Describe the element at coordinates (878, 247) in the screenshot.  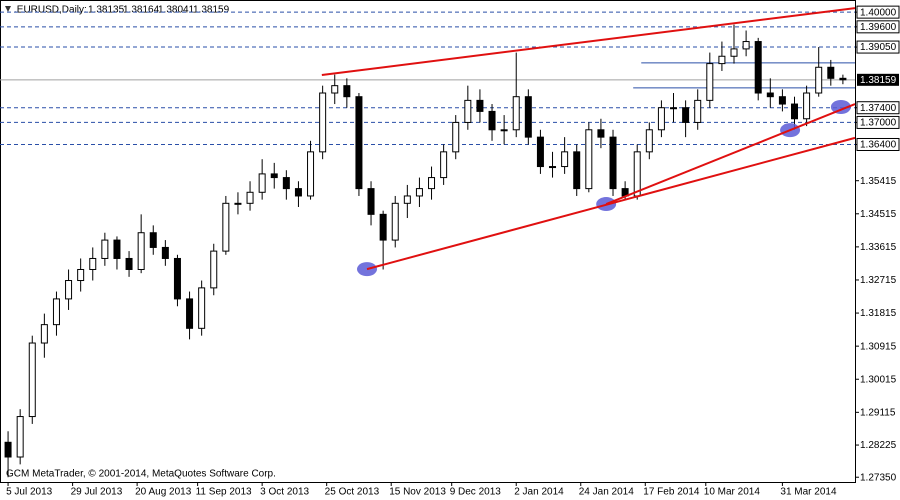
I see `y-tick-label: 1.33615` at that location.